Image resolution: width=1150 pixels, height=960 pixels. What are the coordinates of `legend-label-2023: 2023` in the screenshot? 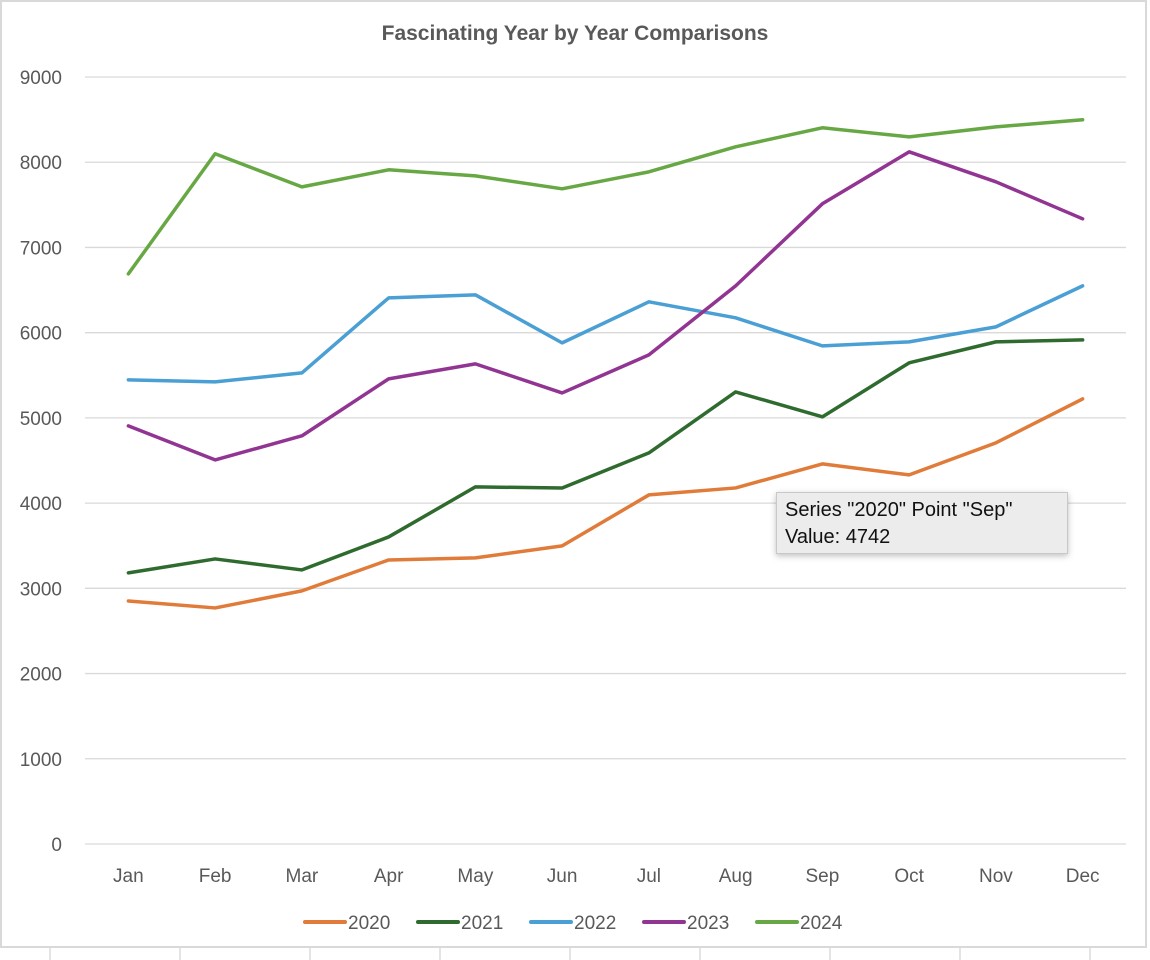 It's located at (708, 923).